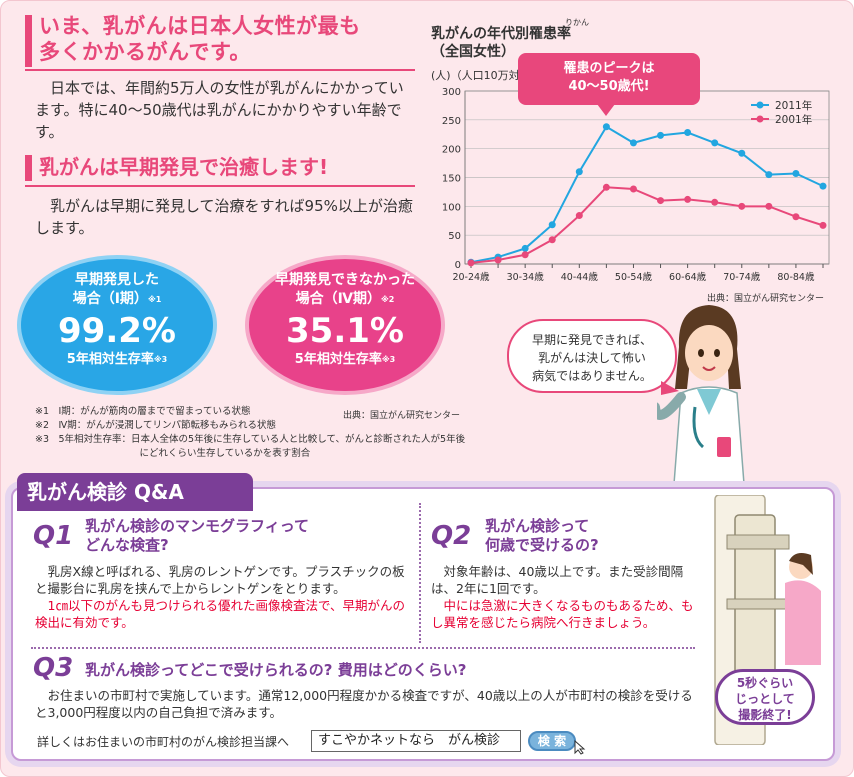 The width and height of the screenshot is (854, 777). I want to click on early-stage-title-line1: 早期発見した, so click(117, 280).